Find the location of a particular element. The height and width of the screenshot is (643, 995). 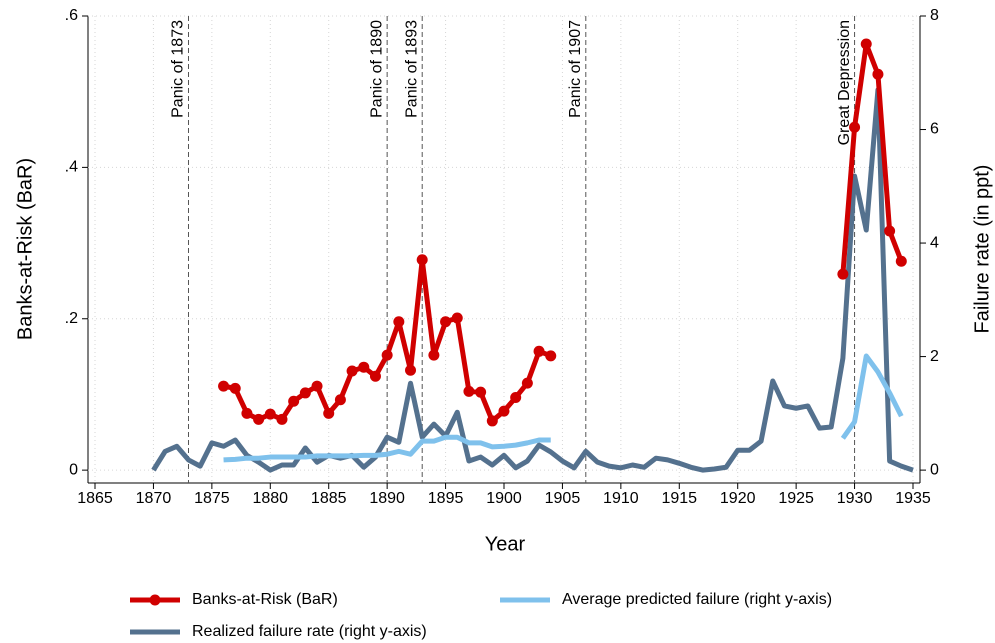

y2-tick-label: 2 is located at coordinates (934, 356).